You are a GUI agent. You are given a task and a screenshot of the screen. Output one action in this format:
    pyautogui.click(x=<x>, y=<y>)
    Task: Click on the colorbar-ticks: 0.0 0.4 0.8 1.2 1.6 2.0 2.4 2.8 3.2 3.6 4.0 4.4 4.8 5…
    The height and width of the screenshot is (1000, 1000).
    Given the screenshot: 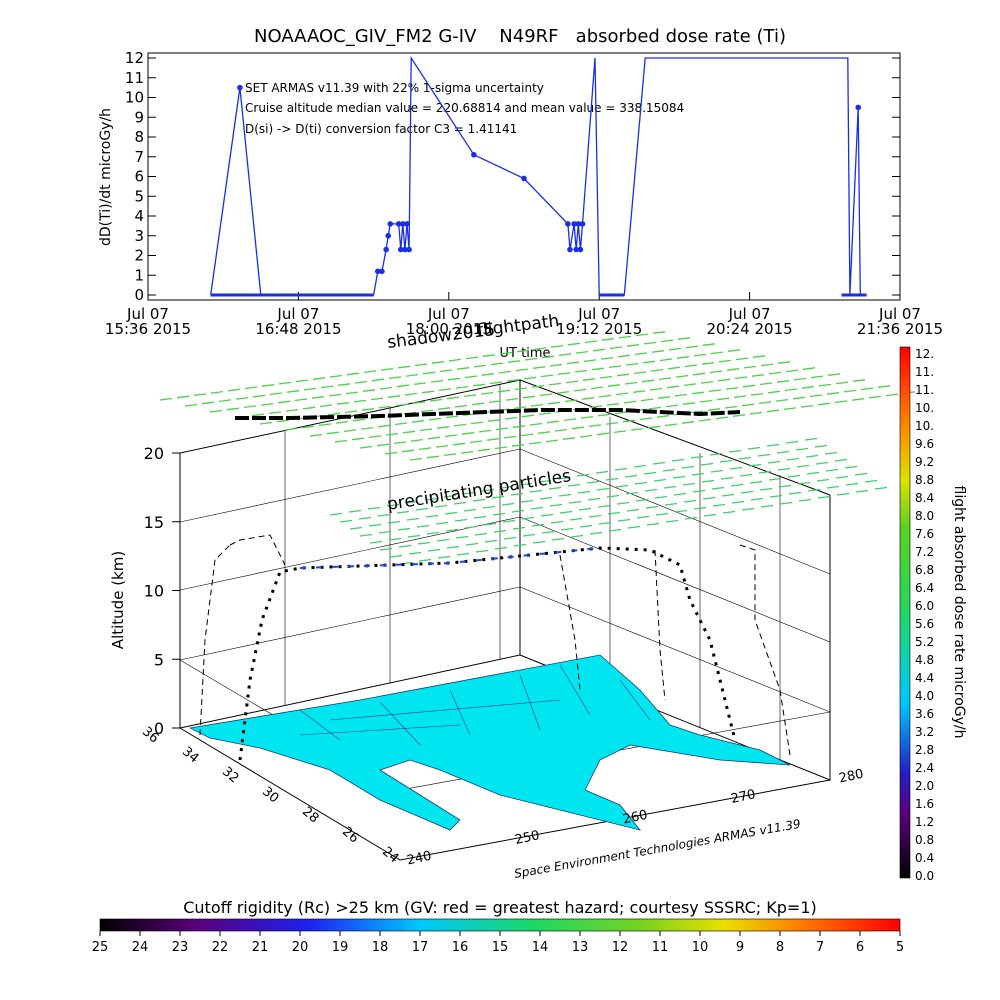 What is the action you would take?
    pyautogui.click(x=924, y=615)
    